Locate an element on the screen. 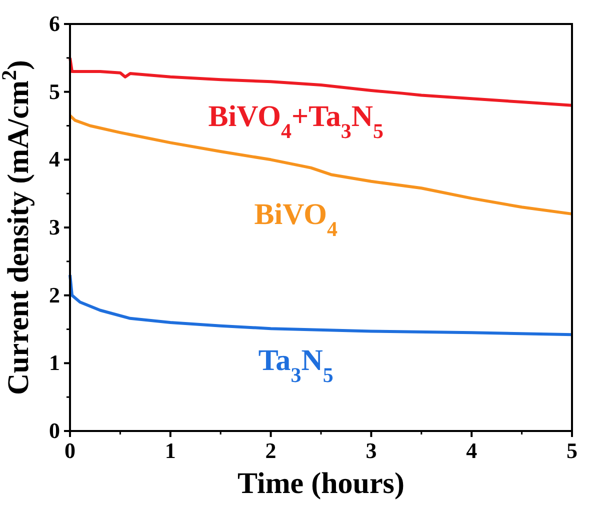 This screenshot has height=505, width=591. y-tick-label: 0 is located at coordinates (54, 430).